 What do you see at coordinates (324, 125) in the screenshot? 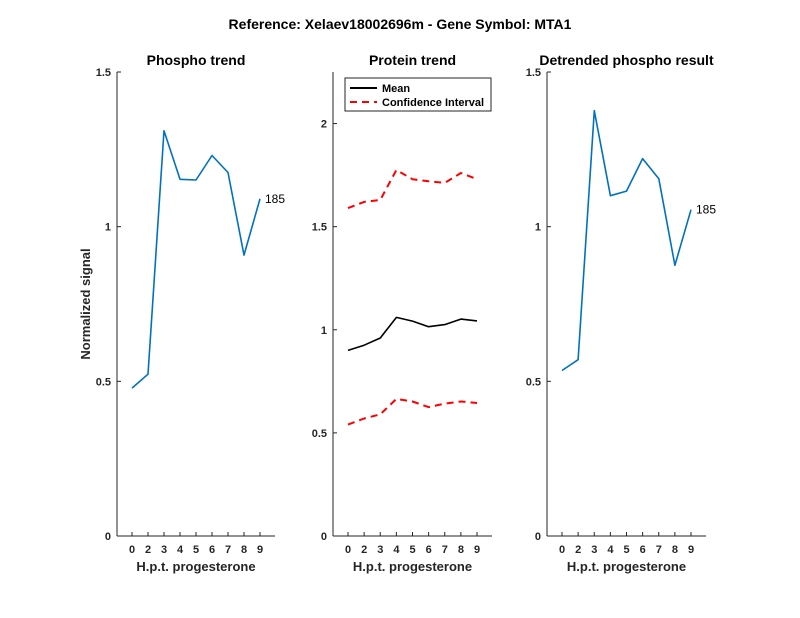
I see `y-tick-label: 2` at bounding box center [324, 125].